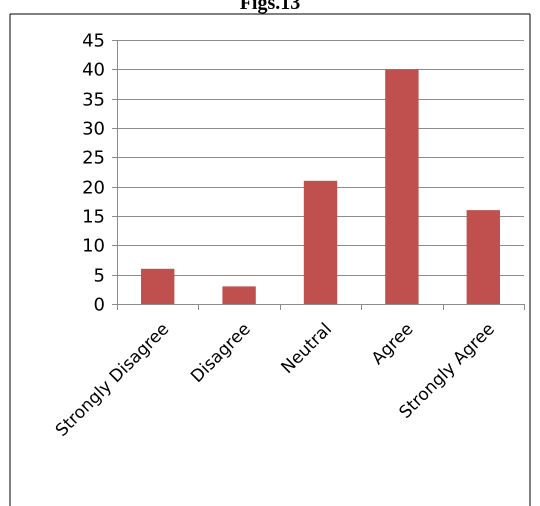 This screenshot has width=540, height=506. Describe the element at coordinates (483, 257) in the screenshot. I see `bar-strongly-agree` at that location.